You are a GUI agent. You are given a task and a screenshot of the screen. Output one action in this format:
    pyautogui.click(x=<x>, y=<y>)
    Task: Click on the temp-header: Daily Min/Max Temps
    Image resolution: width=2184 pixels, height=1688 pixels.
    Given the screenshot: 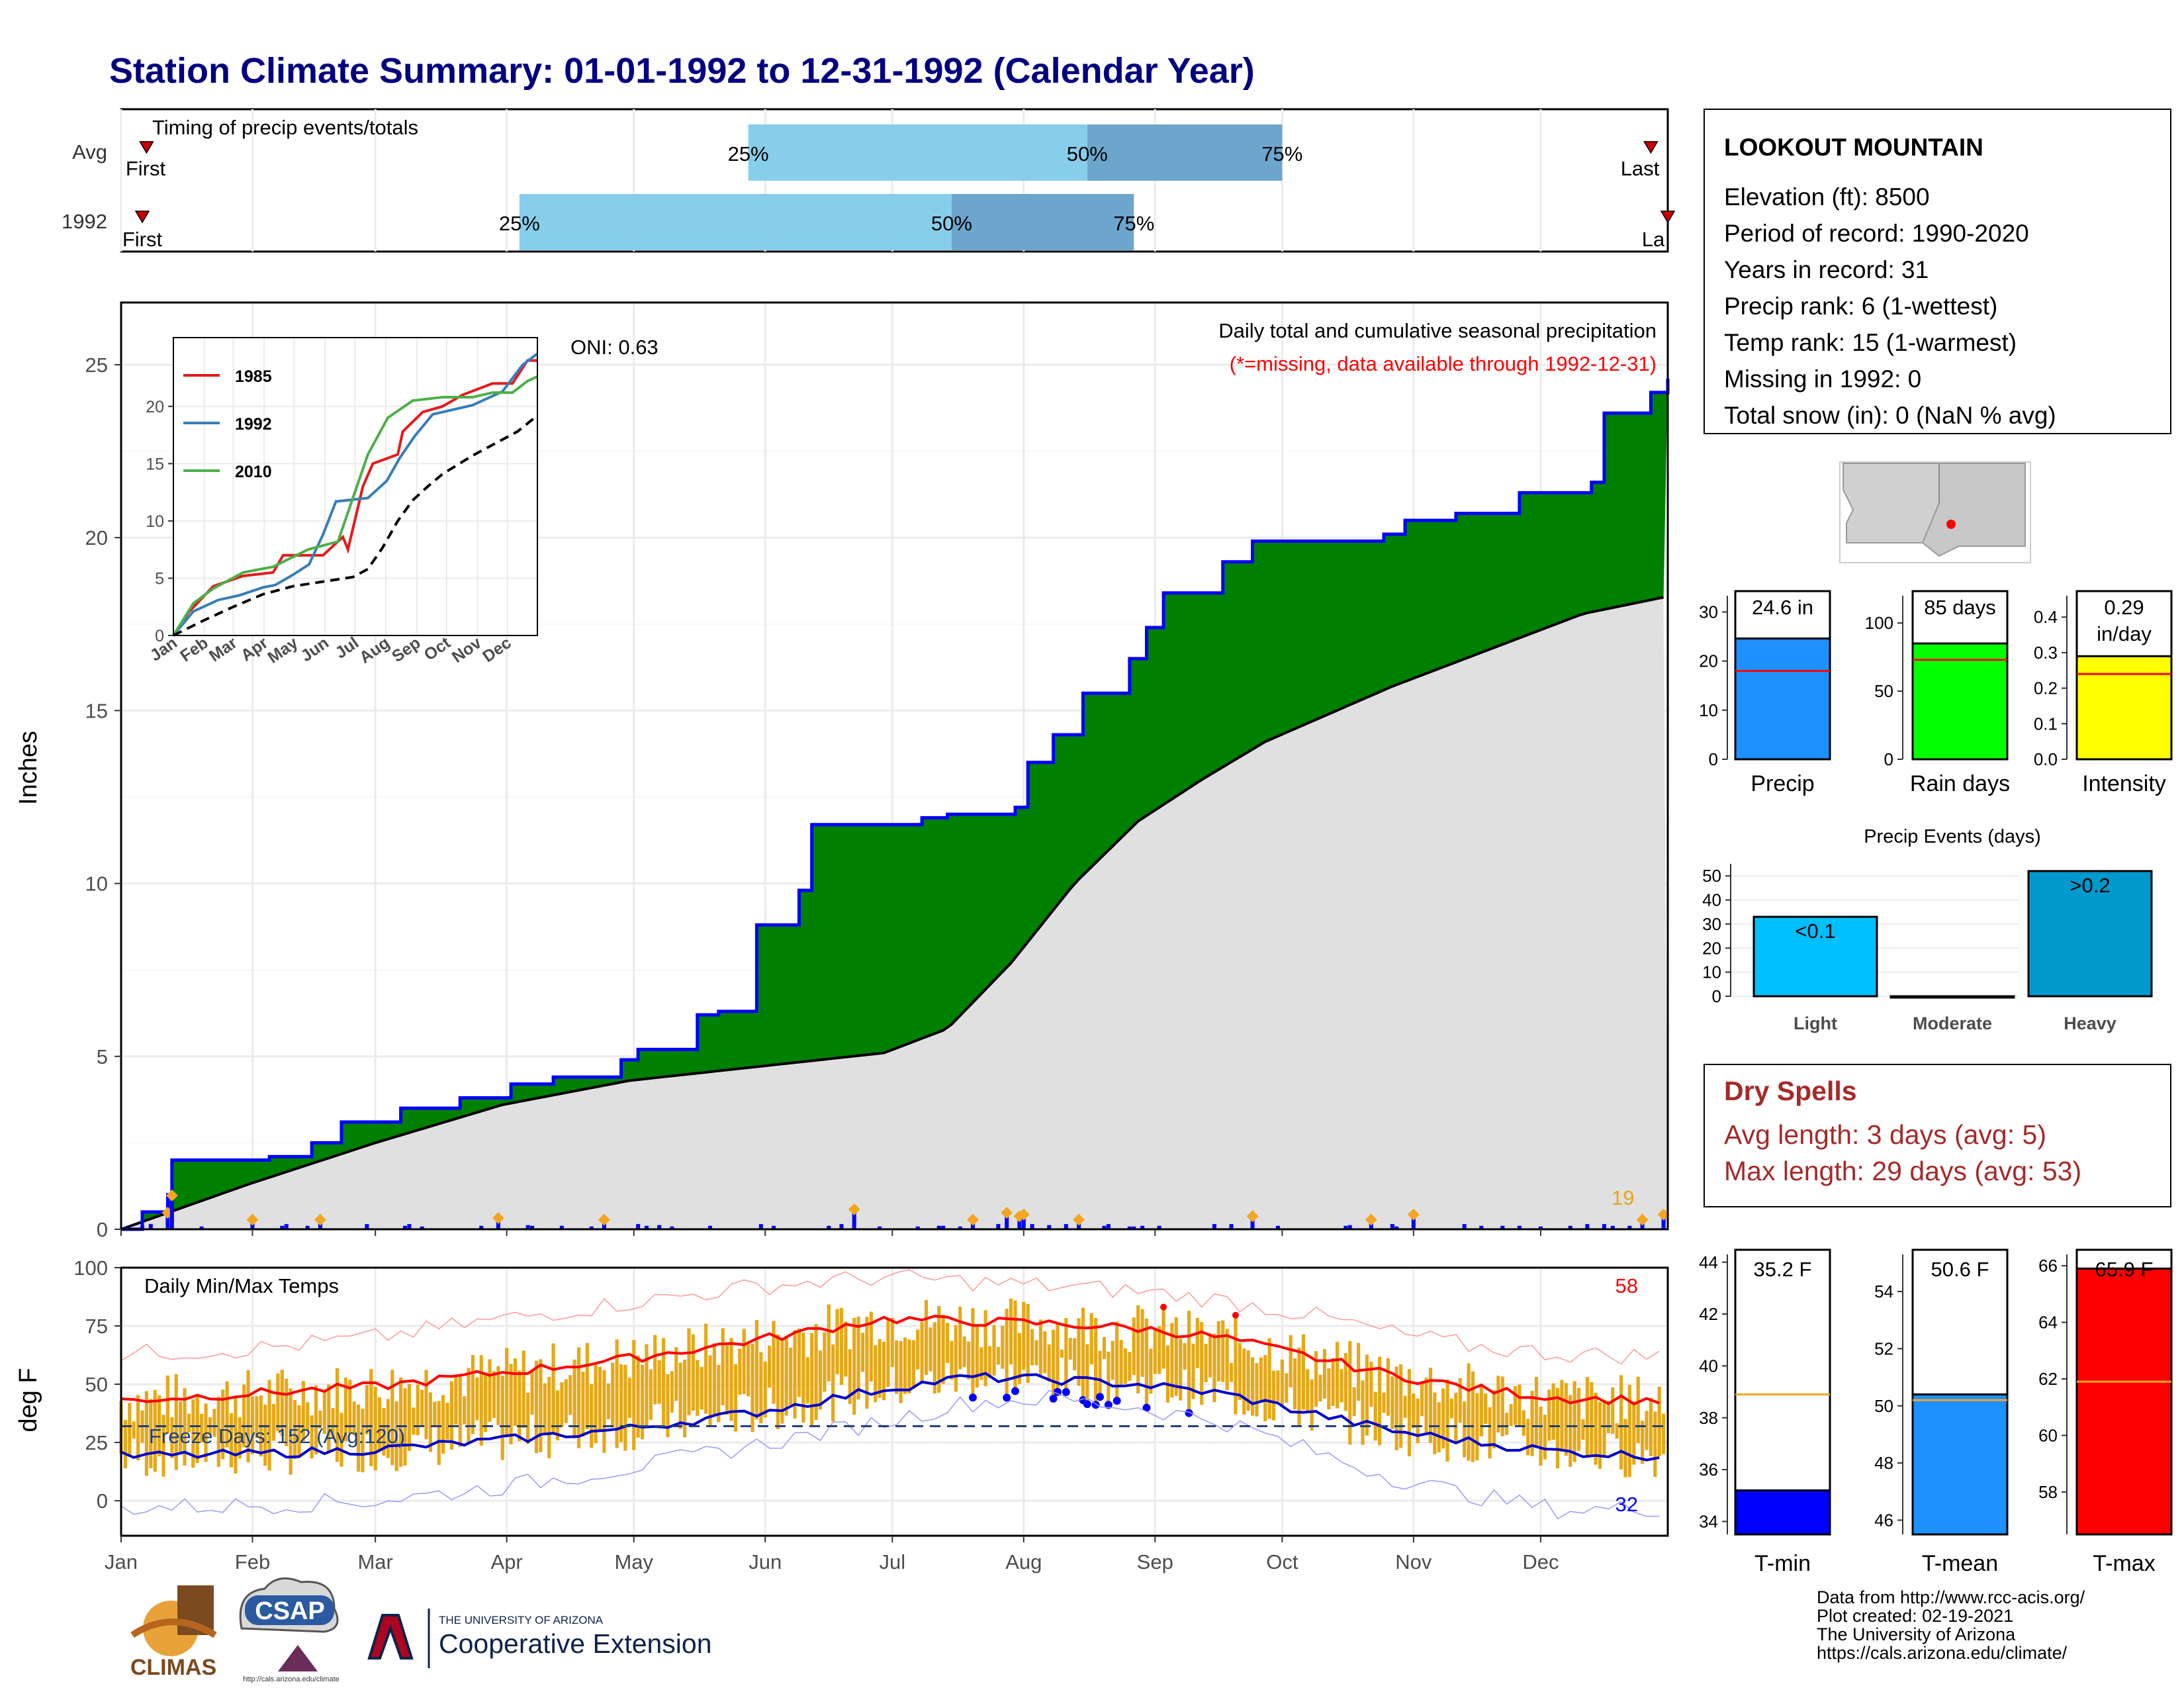 What is the action you would take?
    pyautogui.click(x=241, y=1285)
    